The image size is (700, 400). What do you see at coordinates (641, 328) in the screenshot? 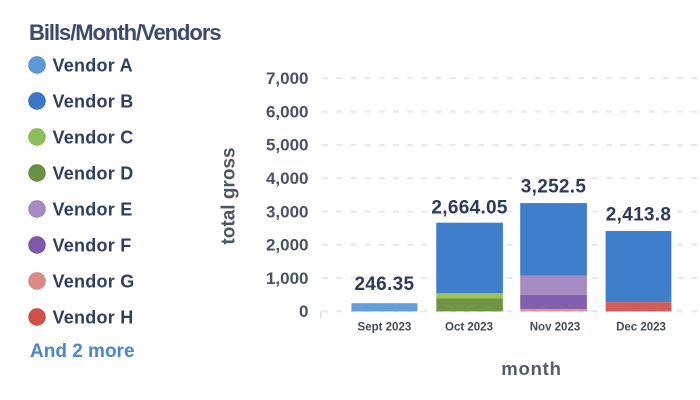
I see `svg-text: Dec 2023` at bounding box center [641, 328].